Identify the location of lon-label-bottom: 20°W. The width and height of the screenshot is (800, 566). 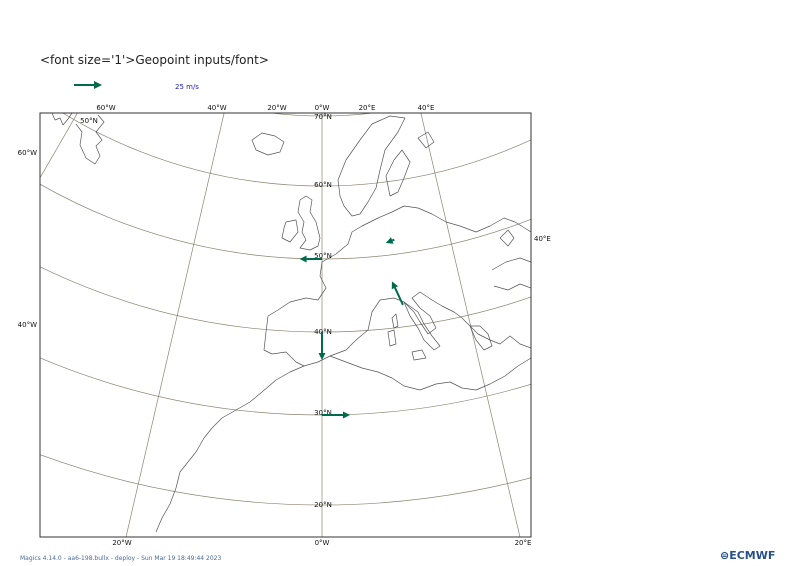
(121, 543).